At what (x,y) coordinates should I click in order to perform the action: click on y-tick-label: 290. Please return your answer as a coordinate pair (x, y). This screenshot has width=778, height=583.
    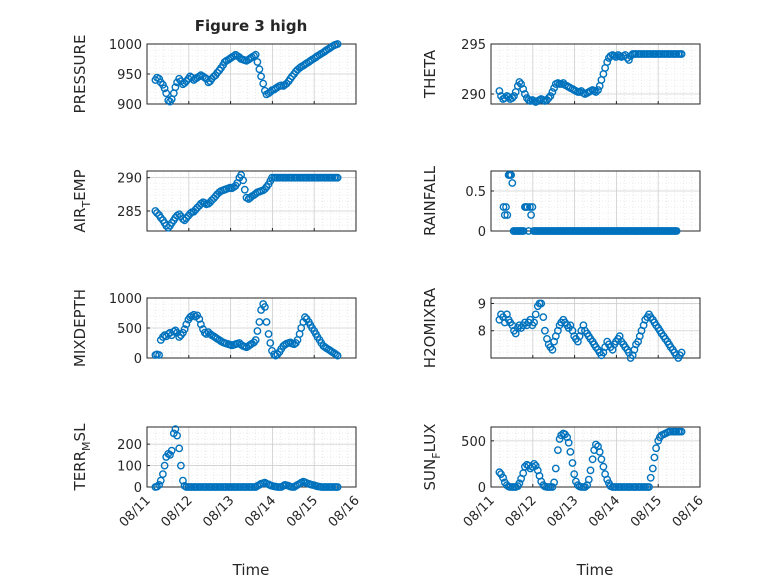
    Looking at the image, I should click on (129, 179).